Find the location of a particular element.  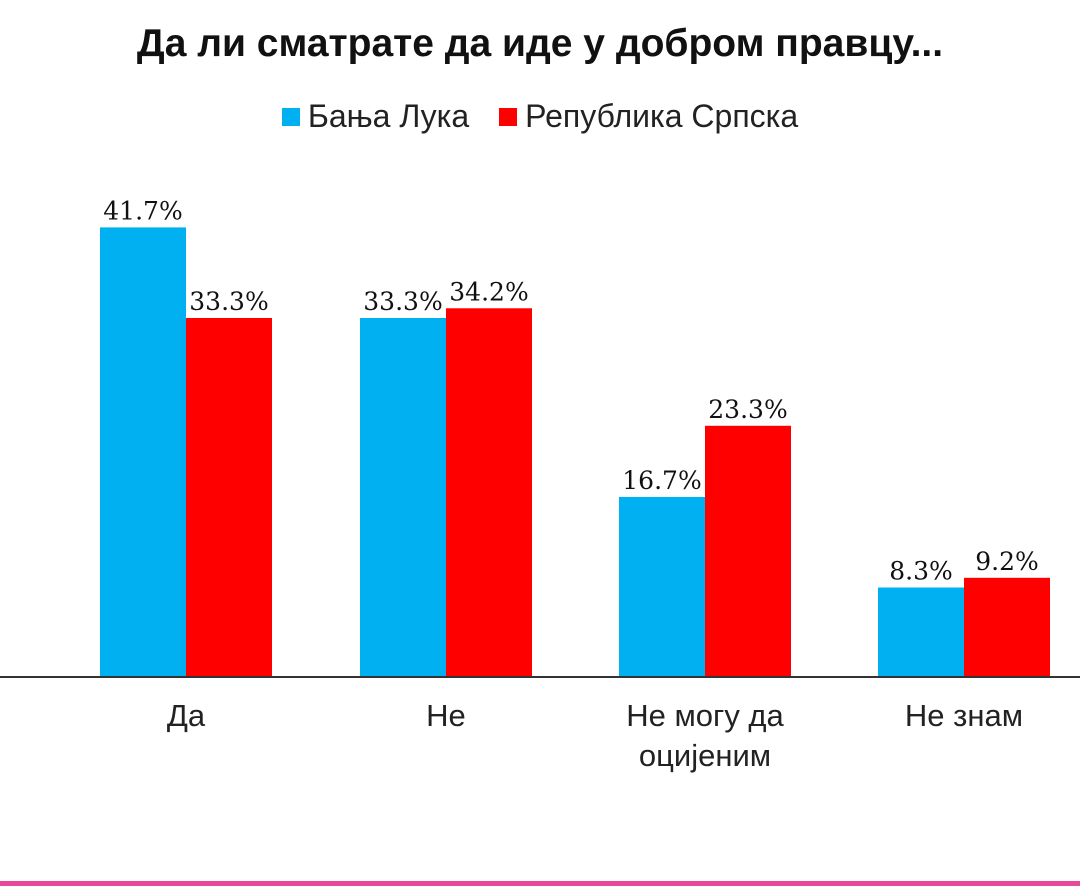

data-label-banja-luka-cat-2: 16.7% is located at coordinates (661, 480).